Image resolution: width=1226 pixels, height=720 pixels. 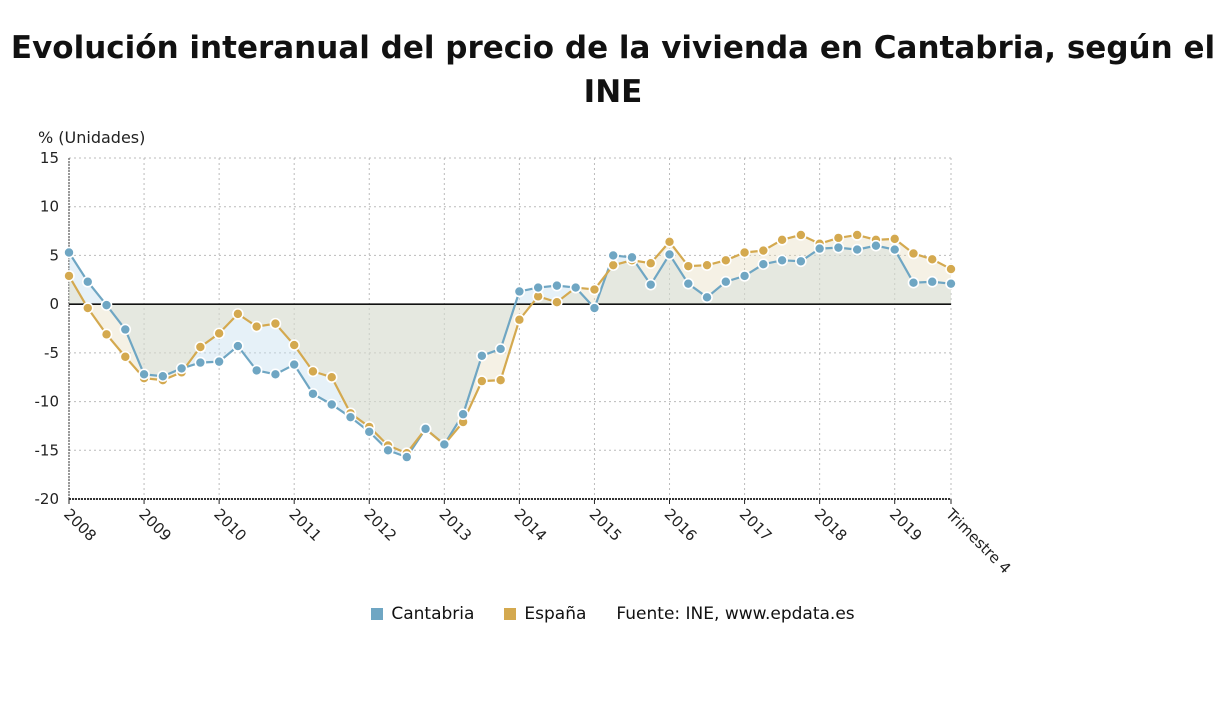 What do you see at coordinates (47, 328) in the screenshot?
I see `y-ticks: 15 10 5 0 -5 -10 -15 -20` at bounding box center [47, 328].